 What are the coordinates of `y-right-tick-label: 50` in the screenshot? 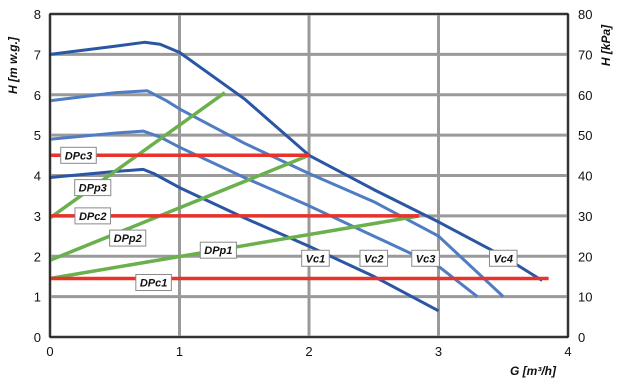 It's located at (585, 135).